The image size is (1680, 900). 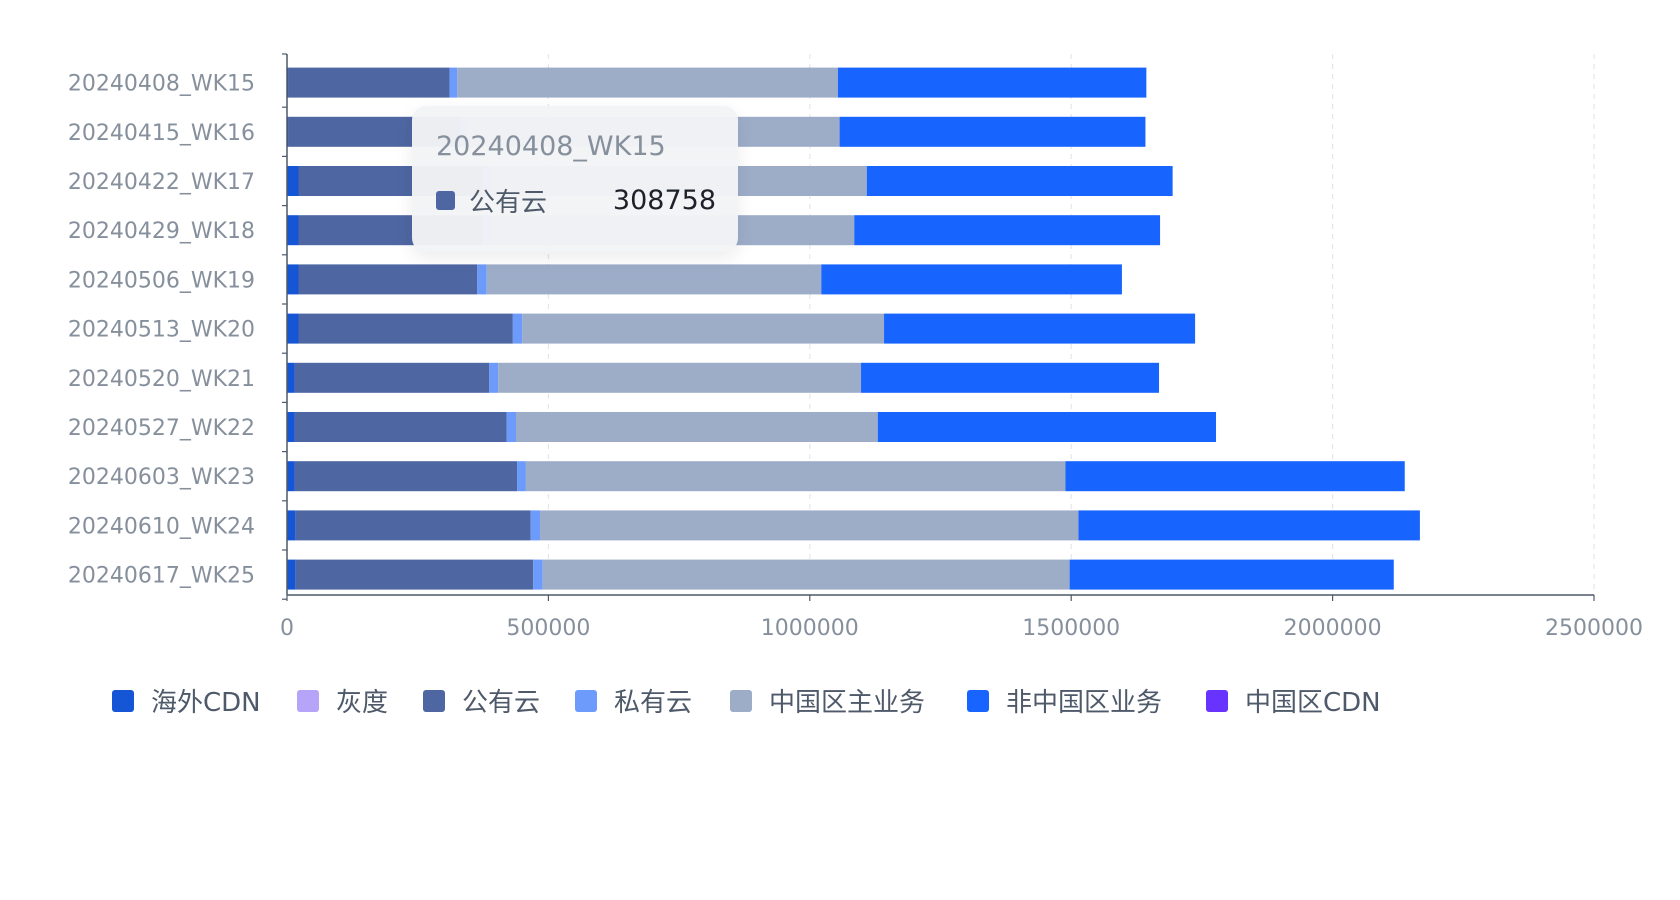 I want to click on x-tick-label: 0, so click(x=287, y=628).